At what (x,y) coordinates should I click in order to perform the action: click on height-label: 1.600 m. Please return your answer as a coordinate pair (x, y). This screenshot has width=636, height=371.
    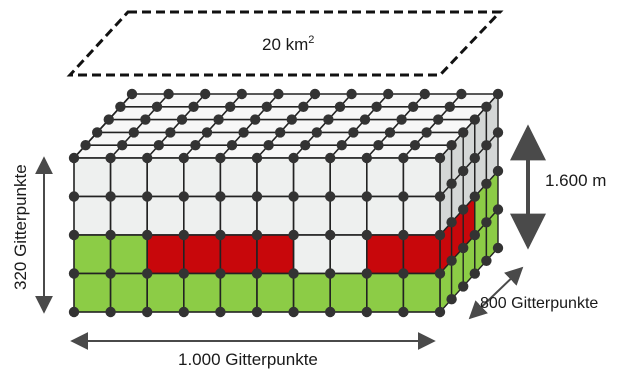
    Looking at the image, I should click on (575, 180).